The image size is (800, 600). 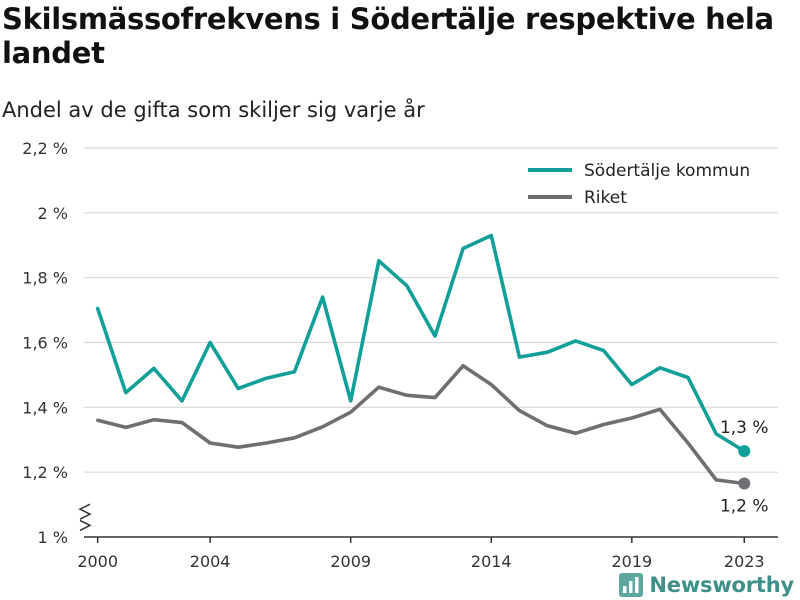 I want to click on x-tick-label: 2000, so click(x=97, y=561).